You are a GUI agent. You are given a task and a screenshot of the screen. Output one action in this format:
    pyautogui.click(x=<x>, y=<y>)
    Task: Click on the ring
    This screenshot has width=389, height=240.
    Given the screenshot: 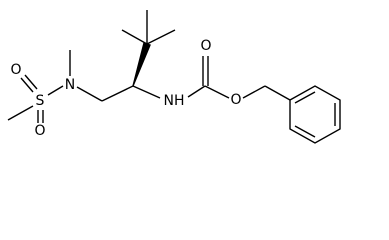 What is the action you would take?
    pyautogui.click(x=315, y=114)
    